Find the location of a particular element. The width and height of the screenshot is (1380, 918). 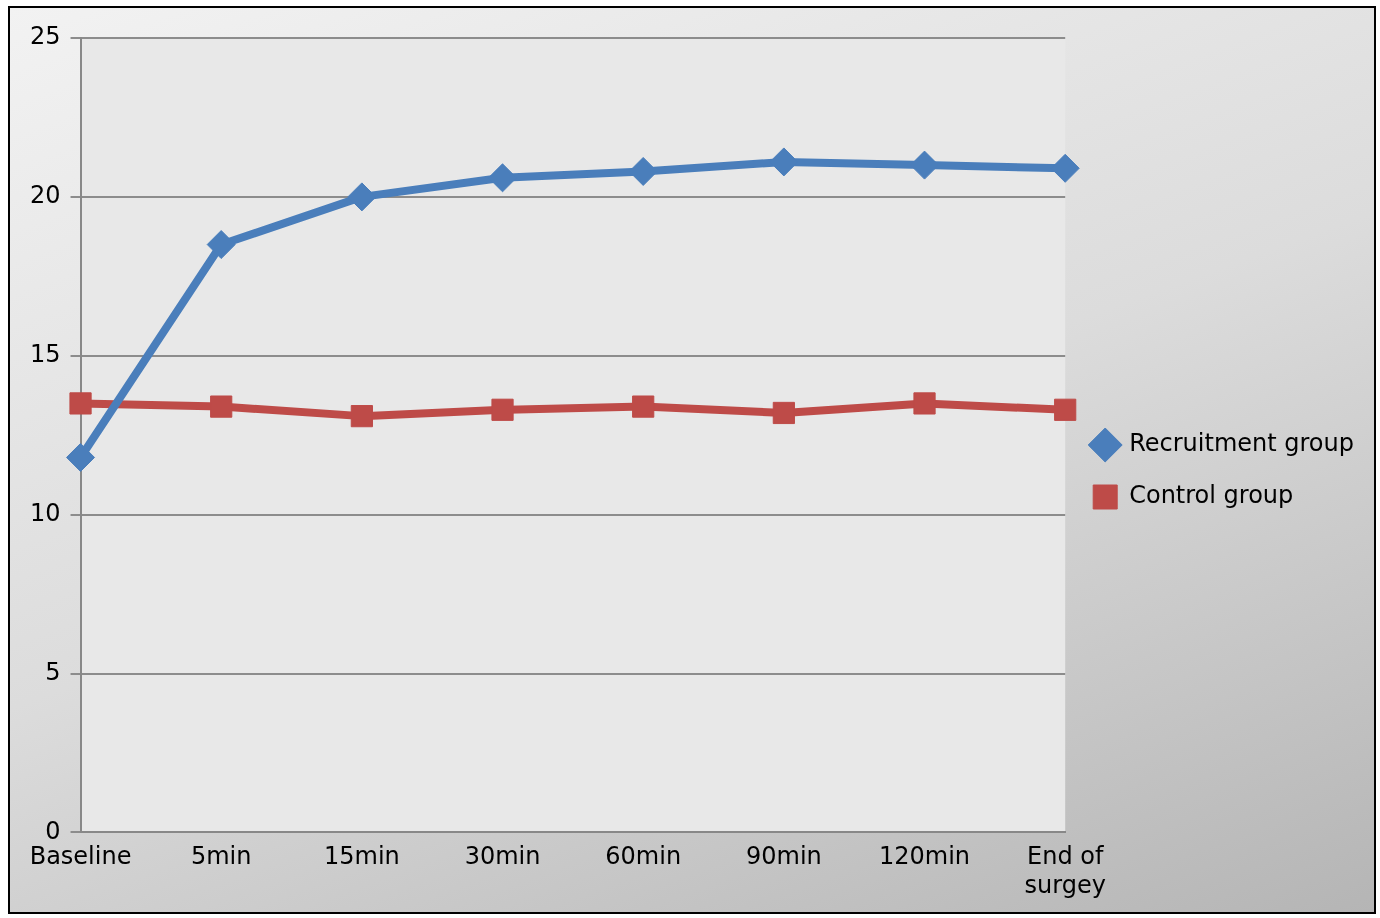

x-tick-label: 15min is located at coordinates (361, 856).